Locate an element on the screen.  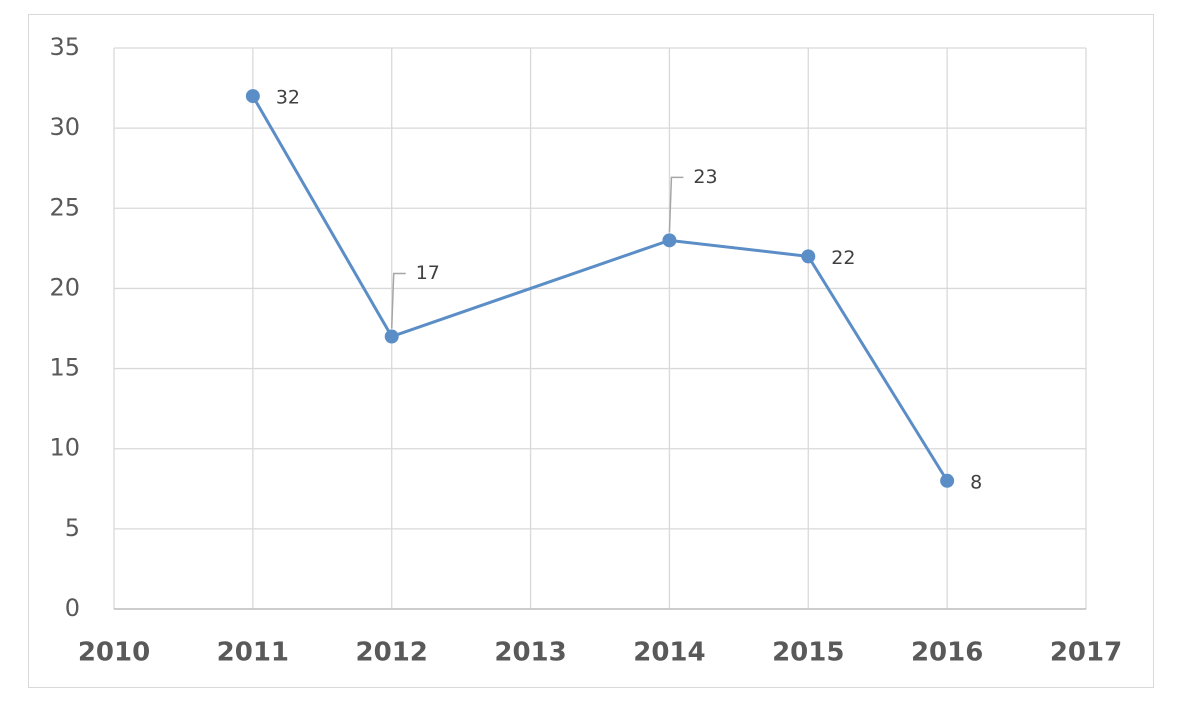
data-label: 17 is located at coordinates (428, 273).